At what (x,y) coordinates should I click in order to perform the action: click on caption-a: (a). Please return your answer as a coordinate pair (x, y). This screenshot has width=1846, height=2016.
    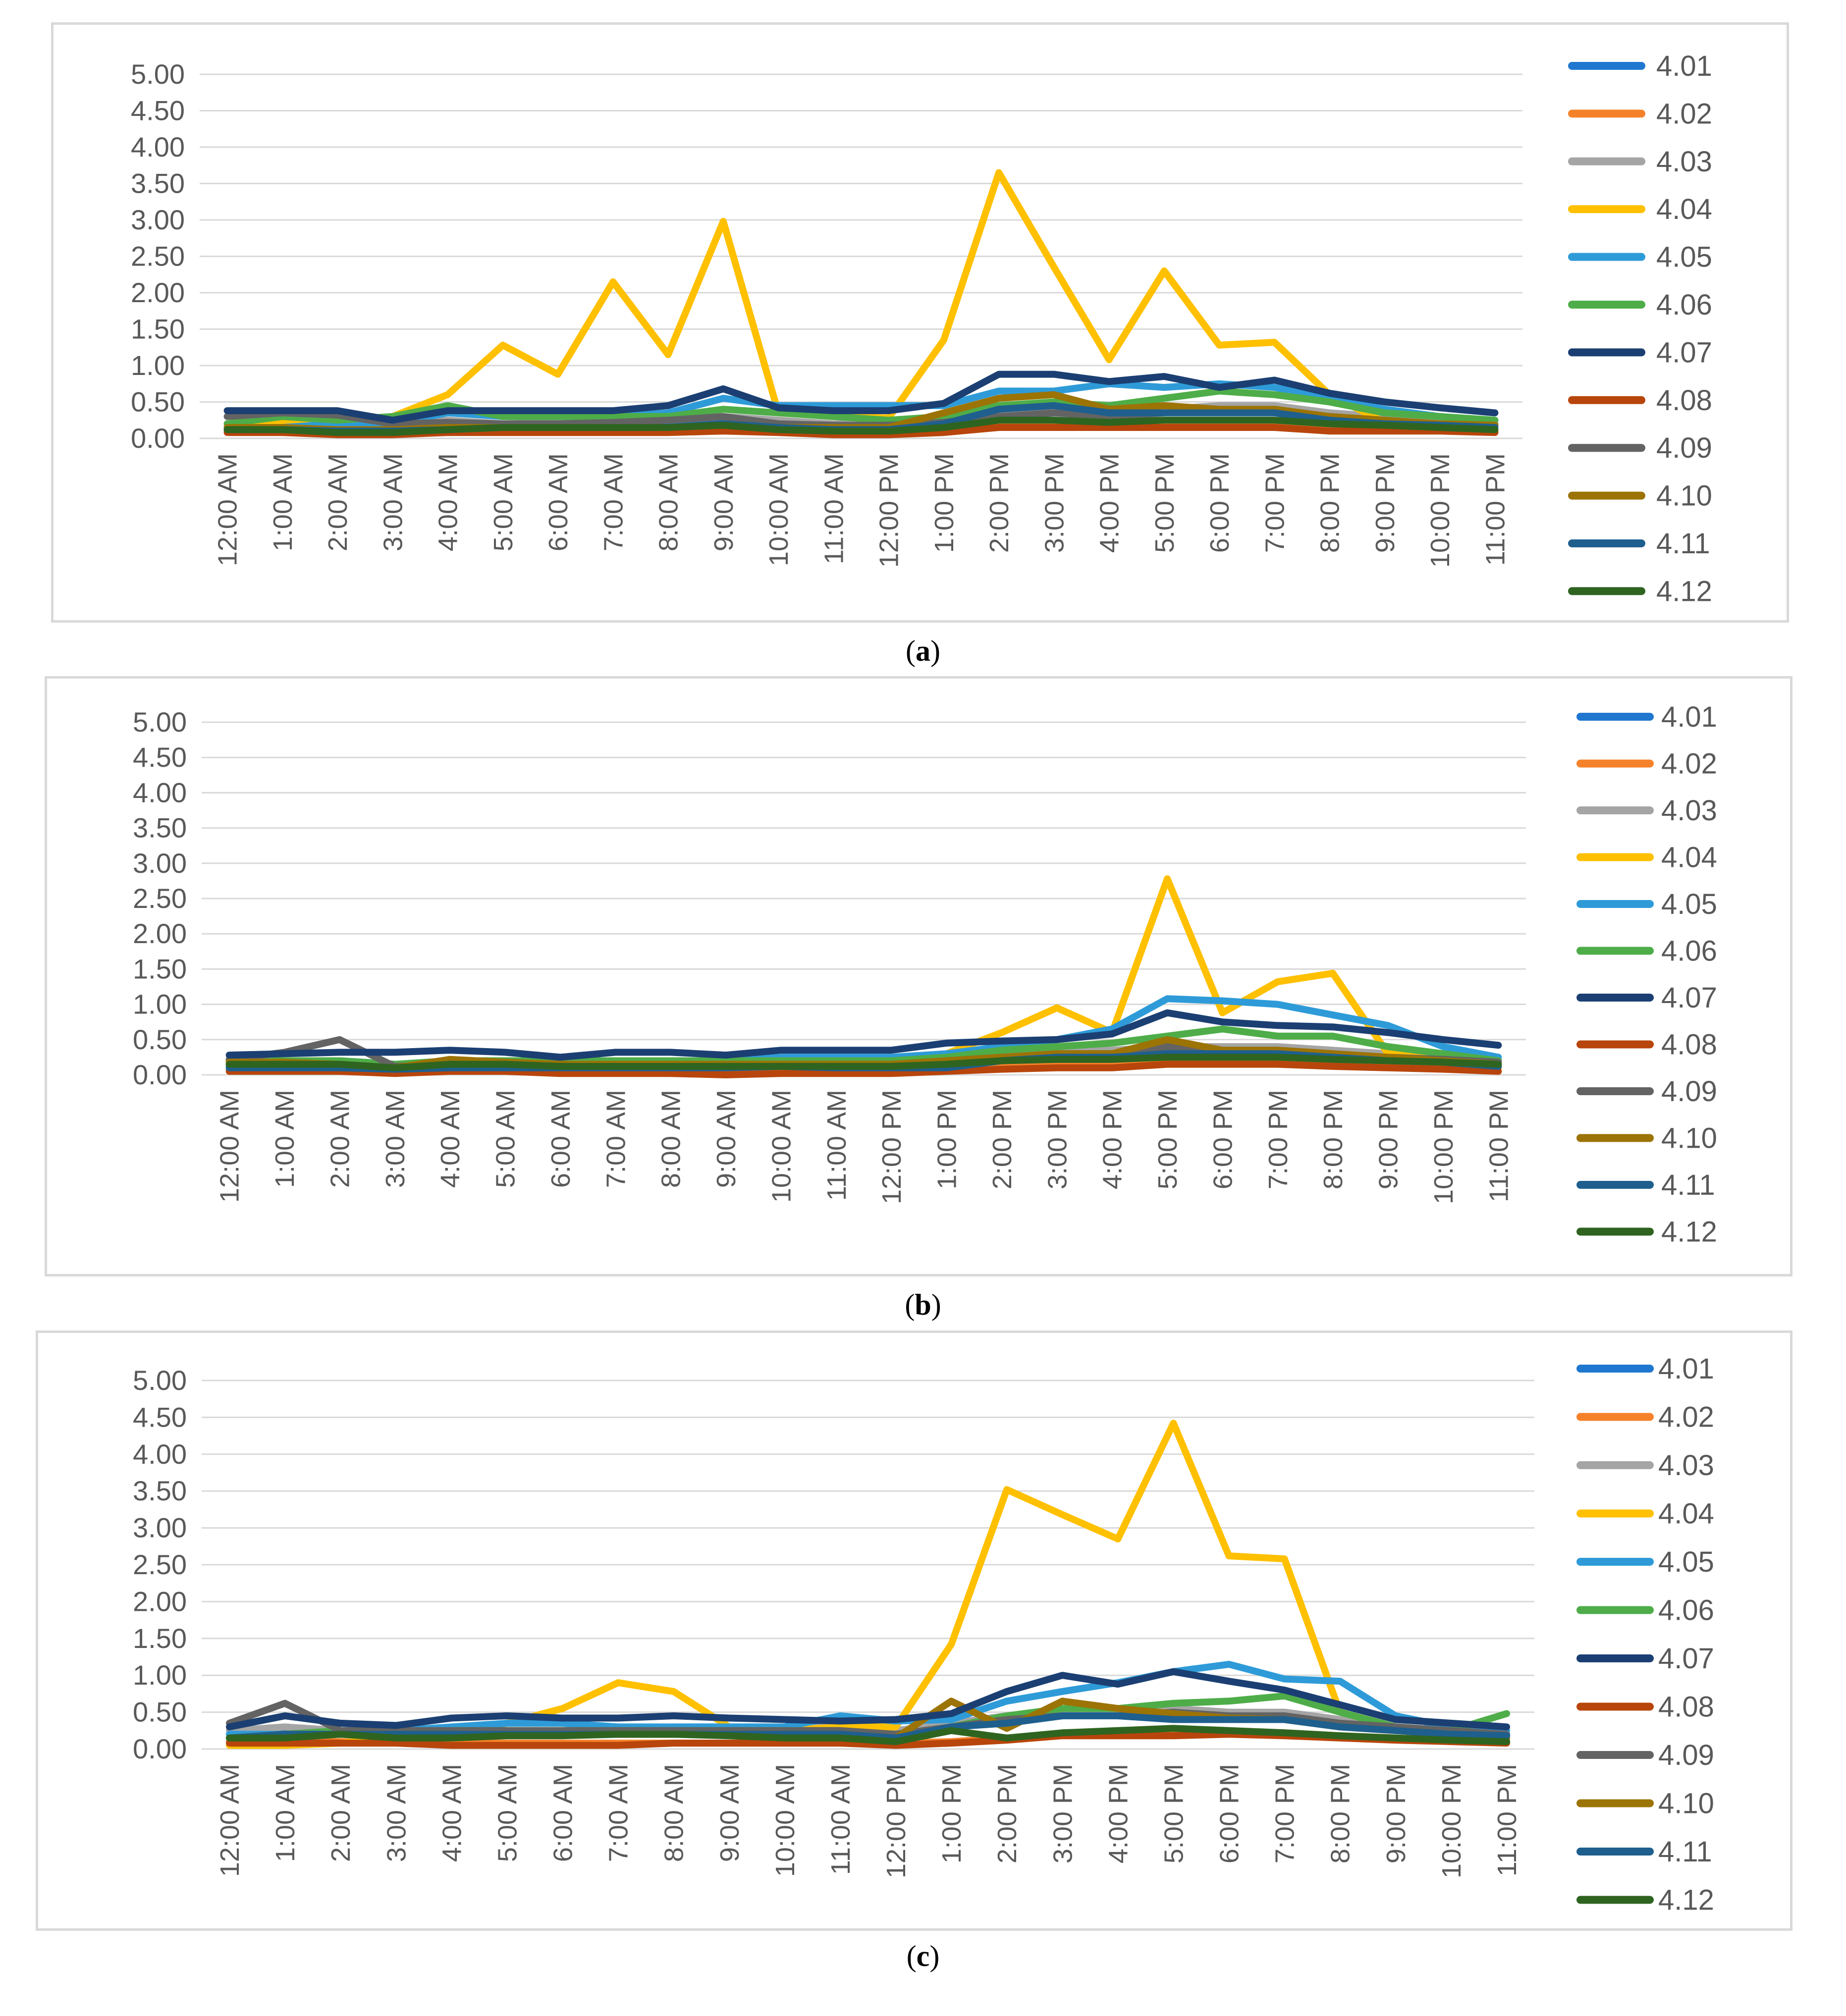
    Looking at the image, I should click on (923, 651).